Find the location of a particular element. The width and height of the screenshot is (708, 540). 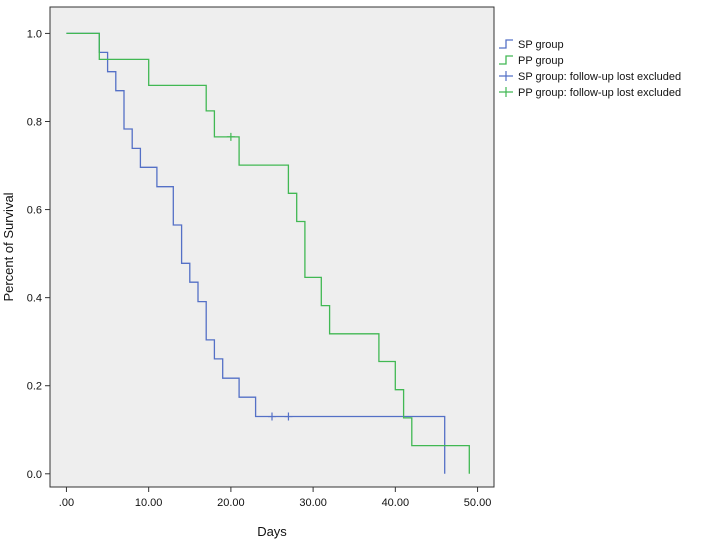

legend-label: SP group is located at coordinates (541, 45).